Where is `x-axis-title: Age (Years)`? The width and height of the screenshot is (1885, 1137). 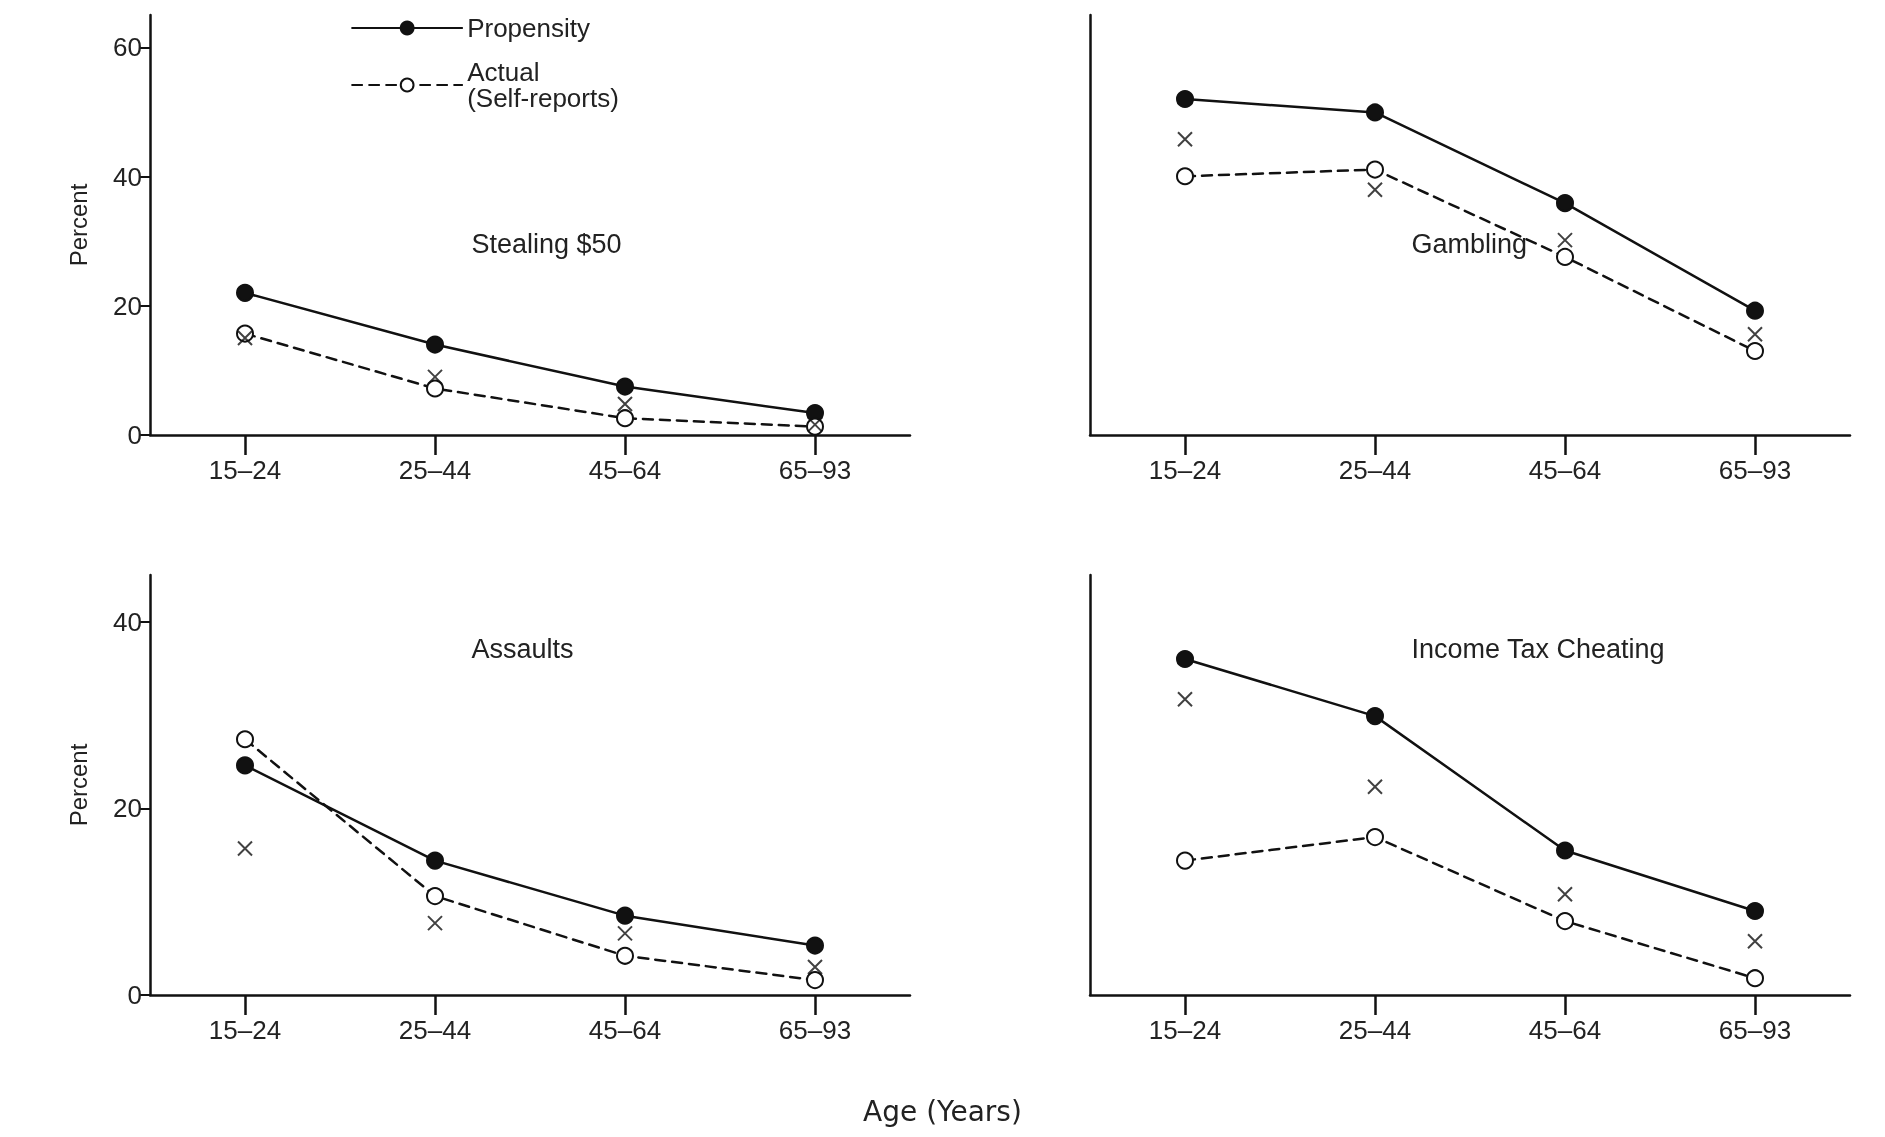 x-axis-title: Age (Years) is located at coordinates (942, 1111).